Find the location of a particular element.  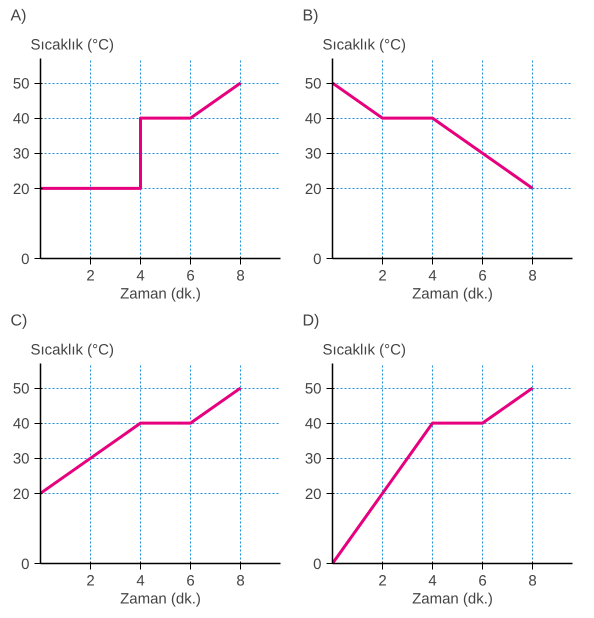

chart-title: A) is located at coordinates (18, 16).